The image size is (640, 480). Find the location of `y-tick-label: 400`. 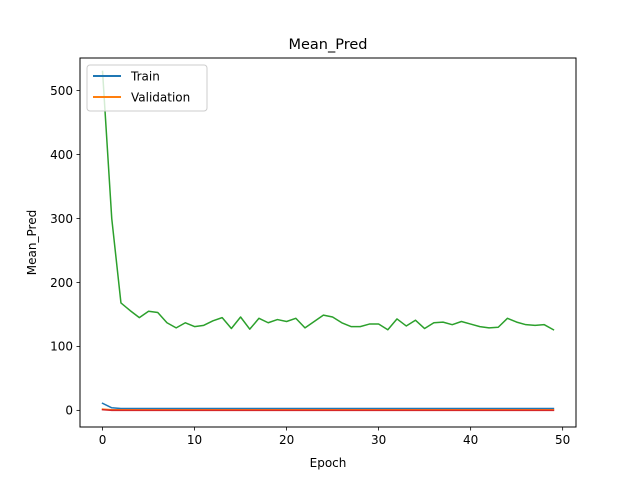

y-tick-label: 400 is located at coordinates (61, 155).